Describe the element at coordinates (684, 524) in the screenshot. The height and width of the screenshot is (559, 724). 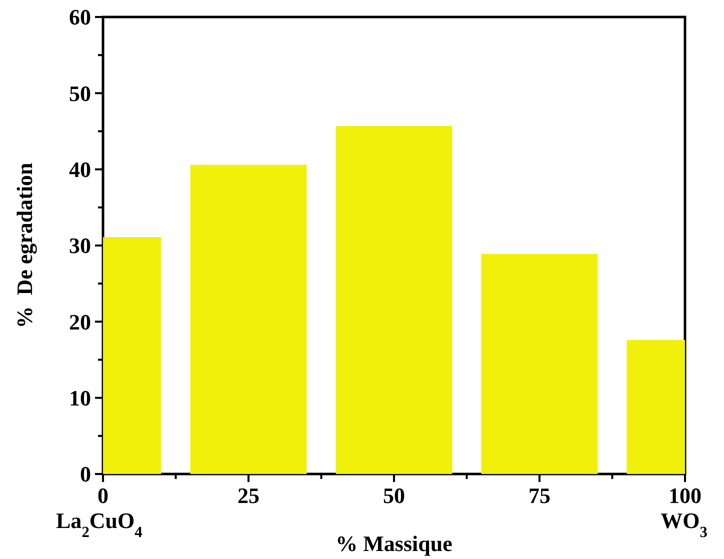
I see `text: WO$_{3}$` at that location.